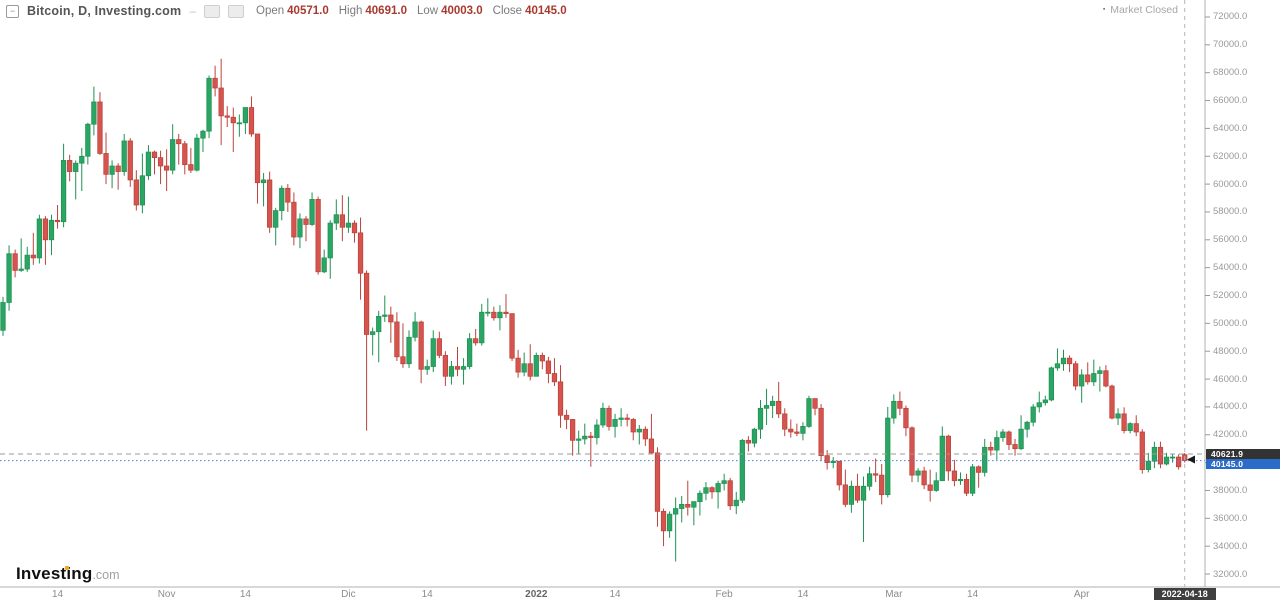 The height and width of the screenshot is (600, 1280). I want to click on market-status: ▪ Market Closed, so click(1140, 10).